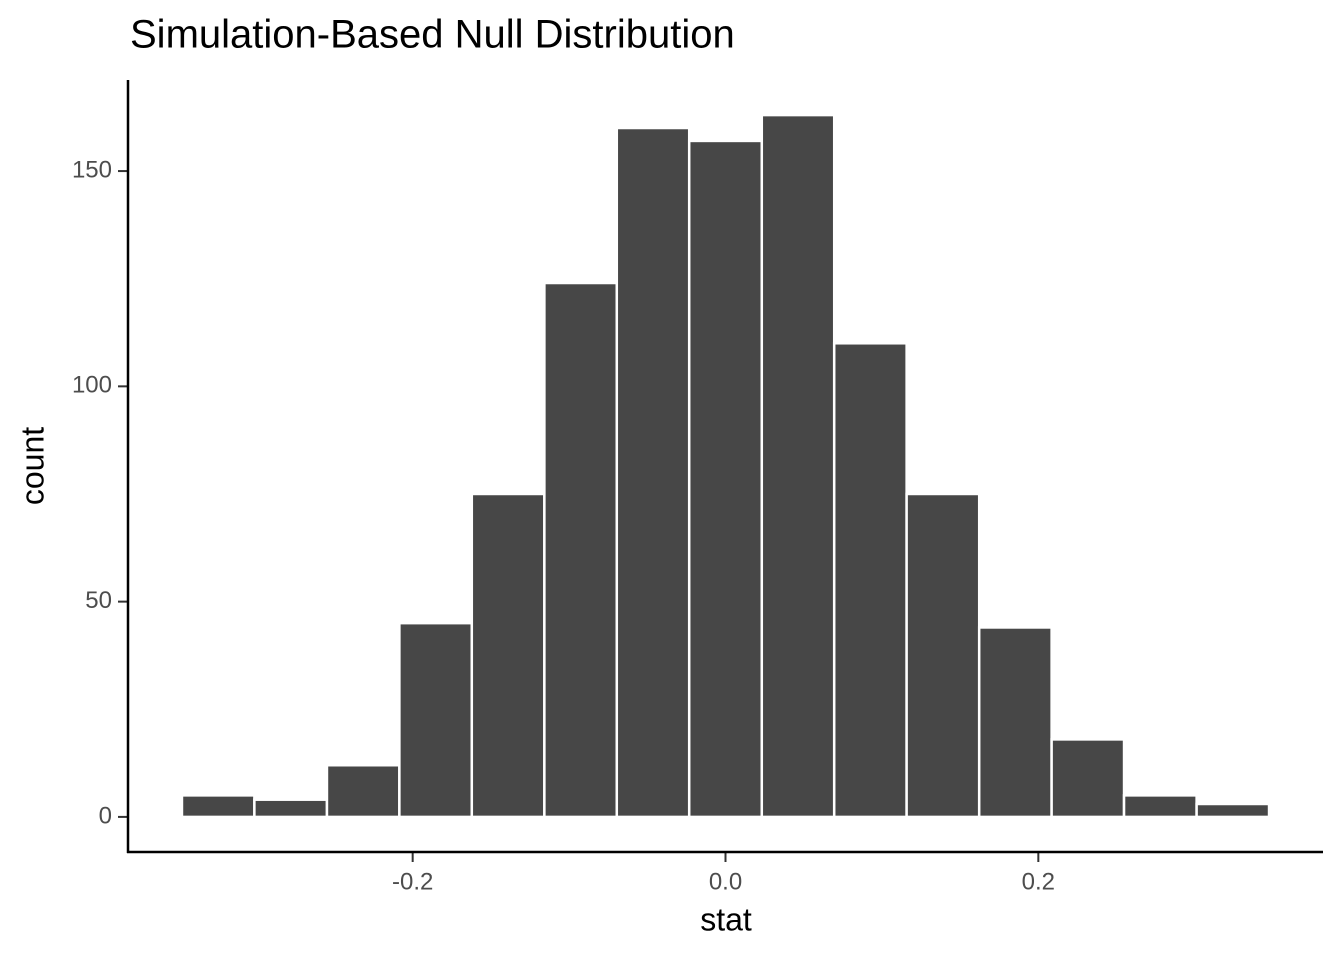 The height and width of the screenshot is (960, 1344). Describe the element at coordinates (92, 169) in the screenshot. I see `y-tick-label: 150` at that location.